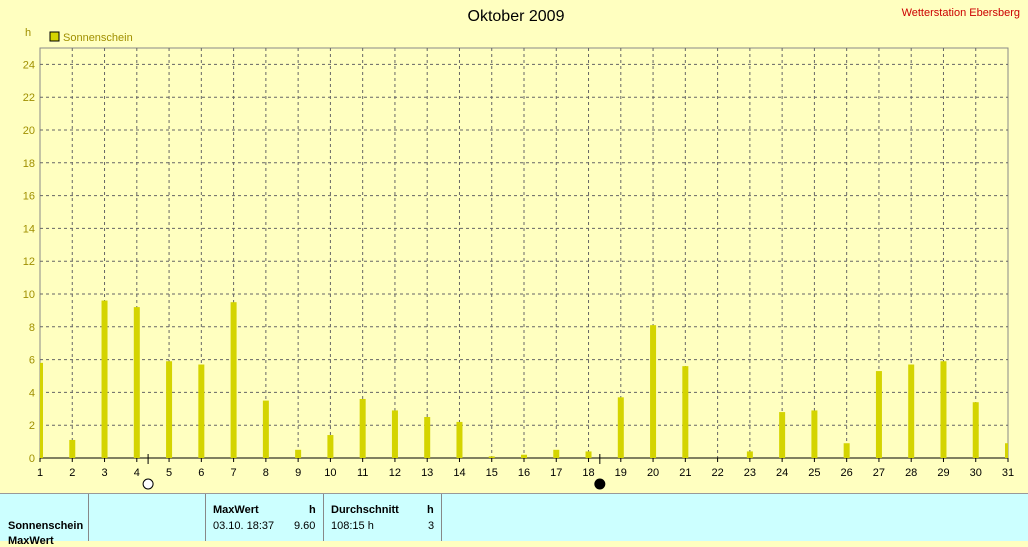 The image size is (1028, 547). What do you see at coordinates (717, 473) in the screenshot?
I see `x-tick-label: 22` at bounding box center [717, 473].